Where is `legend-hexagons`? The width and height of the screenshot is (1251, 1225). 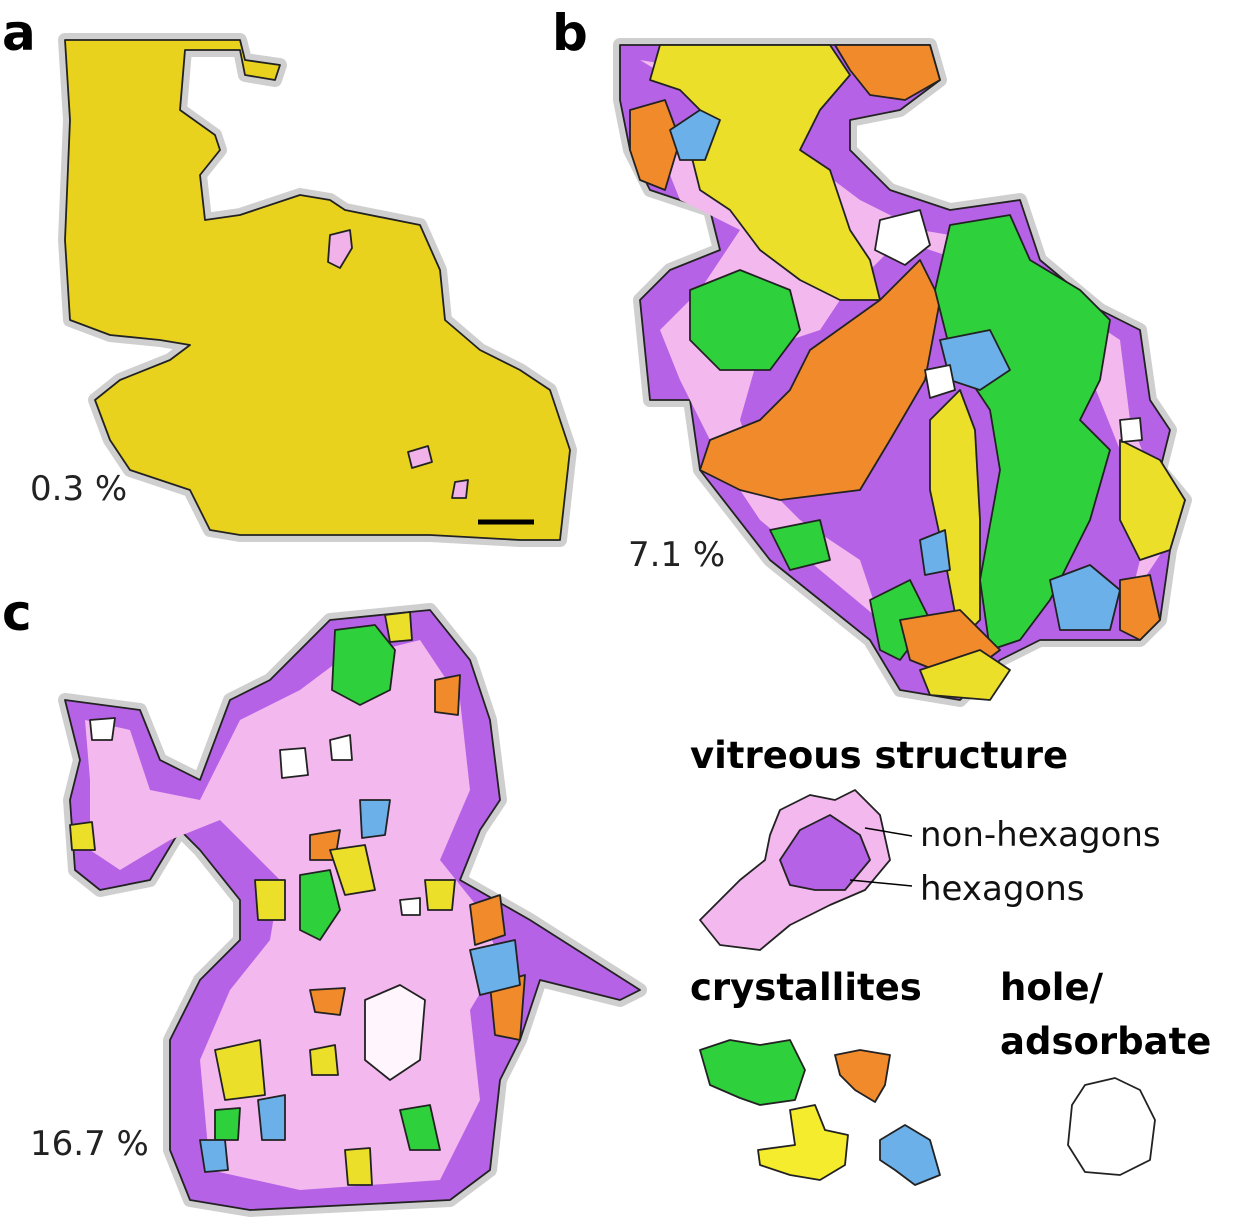
legend-hexagons is located at coordinates (825, 852).